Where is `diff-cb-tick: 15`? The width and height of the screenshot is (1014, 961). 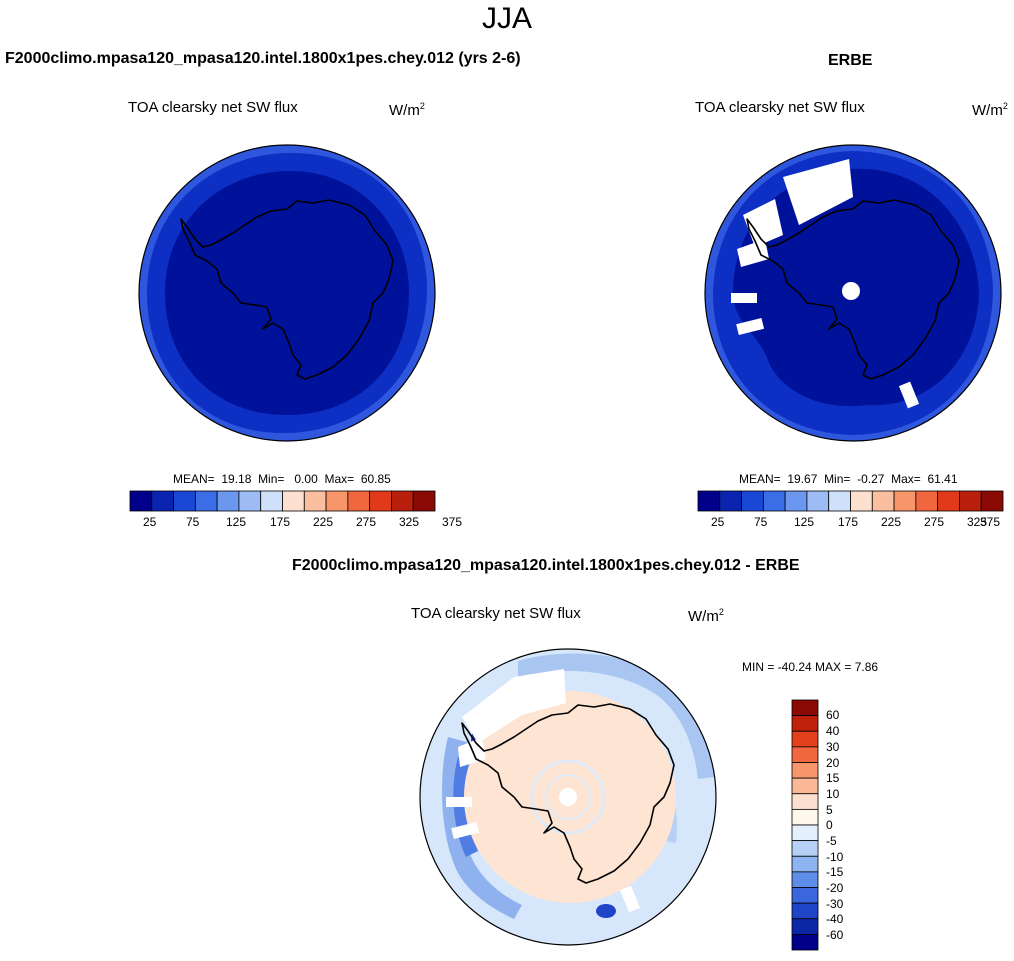 diff-cb-tick: 15 is located at coordinates (833, 778).